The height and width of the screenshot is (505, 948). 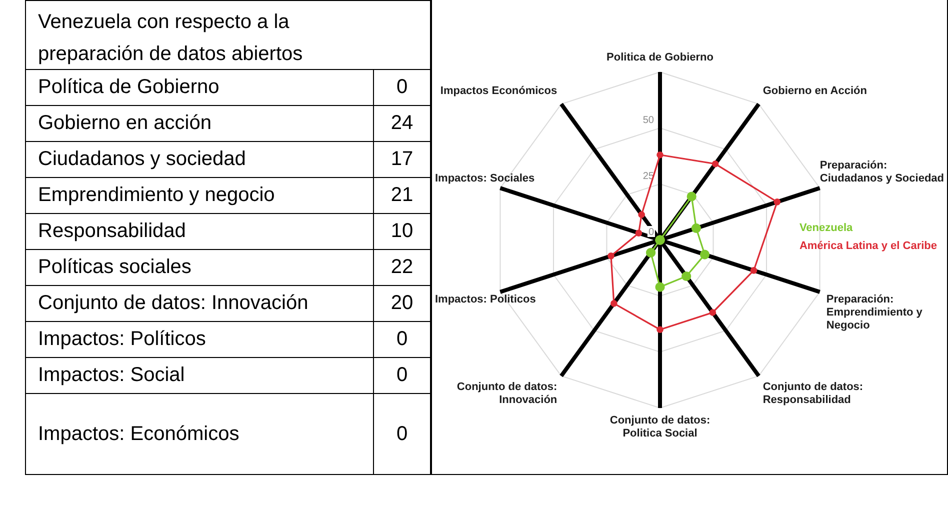 I want to click on category-label: Políticas sociales, so click(x=114, y=267).